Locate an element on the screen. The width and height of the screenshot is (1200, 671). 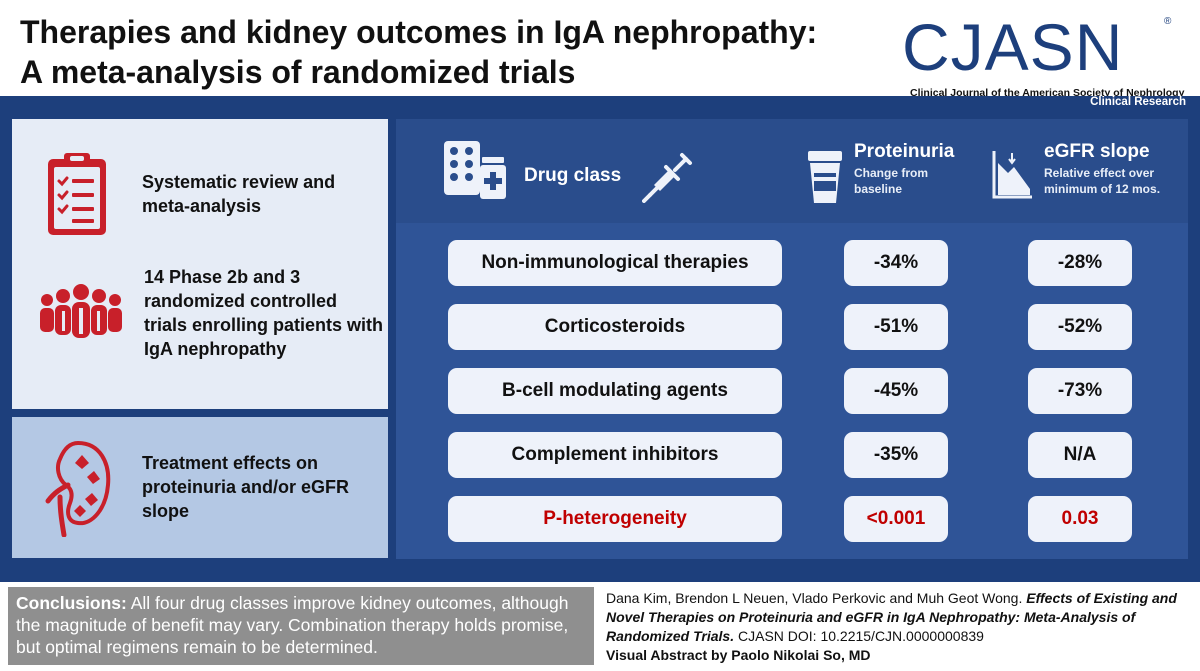
conclusion-label: Conclusions: is located at coordinates (71, 603).